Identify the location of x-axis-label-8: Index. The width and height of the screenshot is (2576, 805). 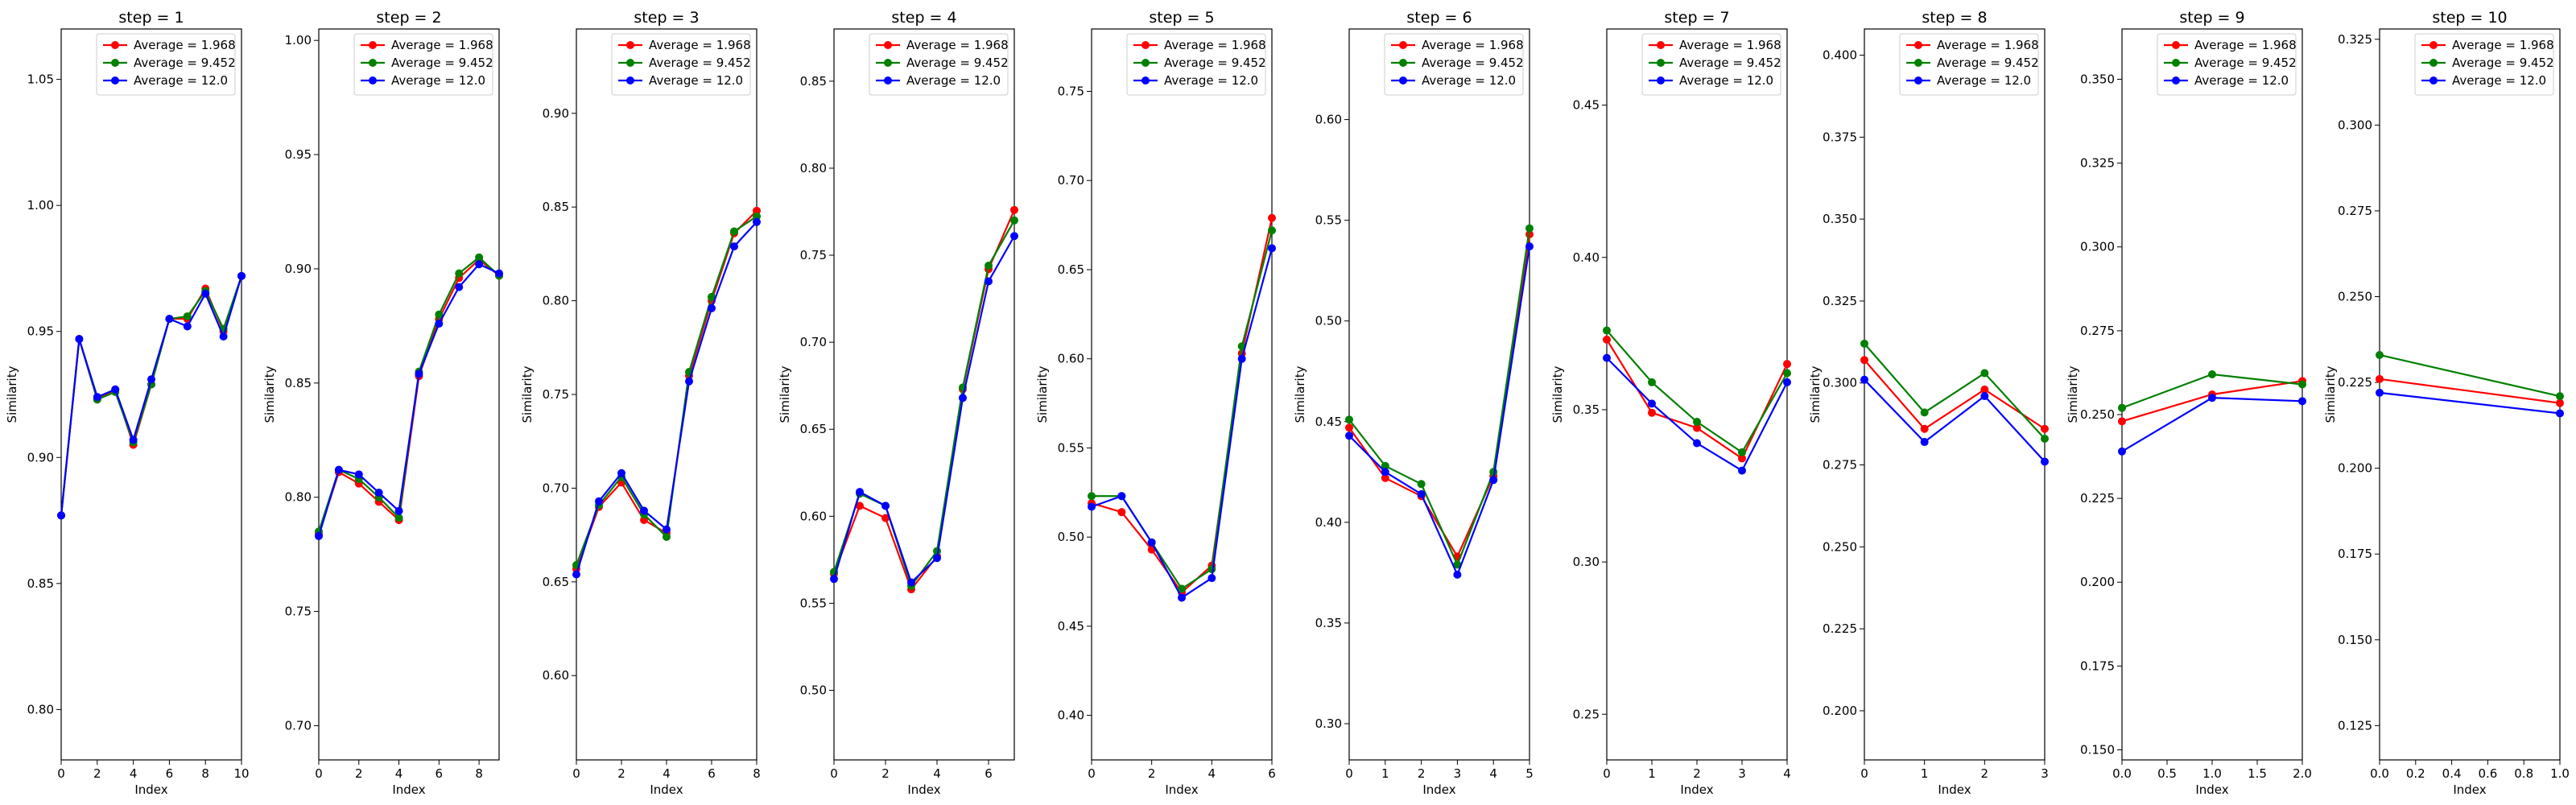
(2211, 789).